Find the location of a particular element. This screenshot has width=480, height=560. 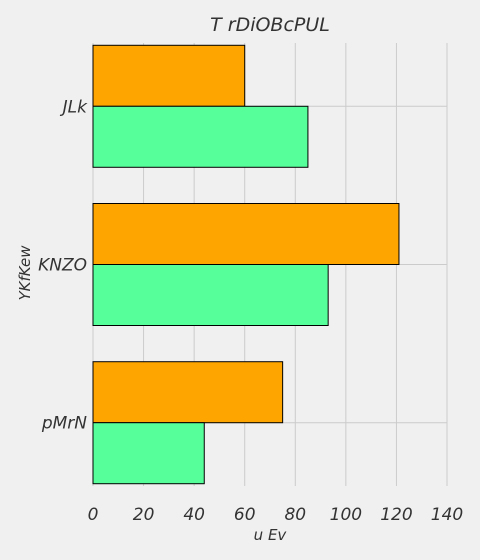

x-tick-label: 80 is located at coordinates (295, 515).